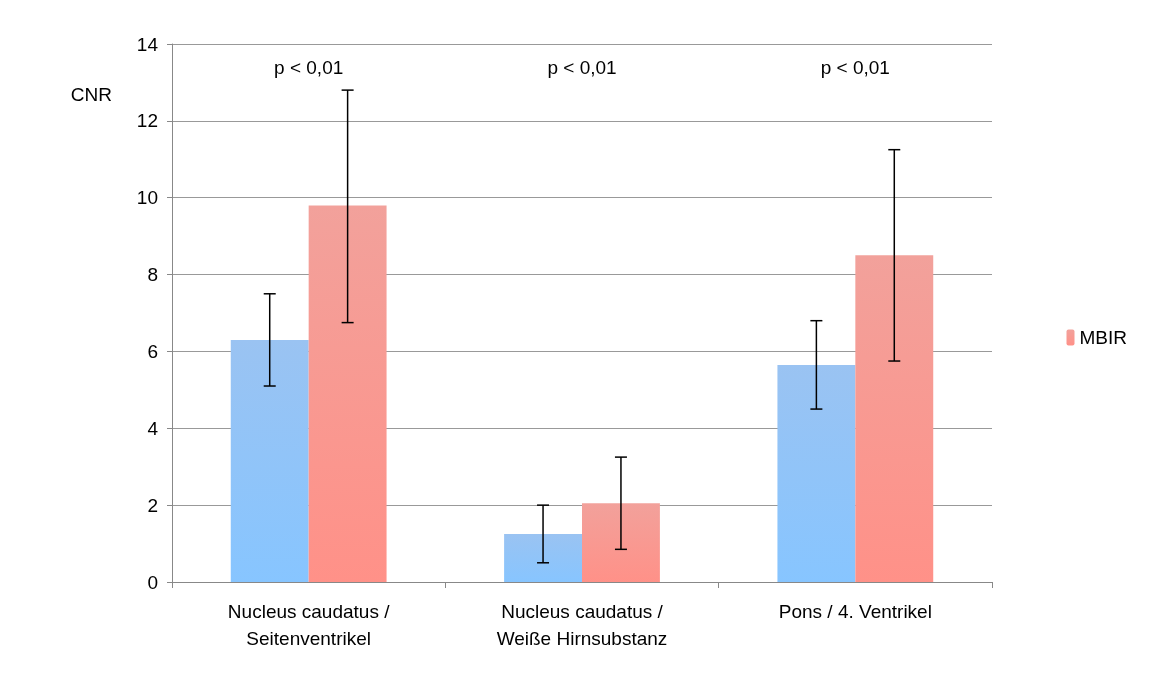  Describe the element at coordinates (152, 582) in the screenshot. I see `y-tick-label: 0` at that location.